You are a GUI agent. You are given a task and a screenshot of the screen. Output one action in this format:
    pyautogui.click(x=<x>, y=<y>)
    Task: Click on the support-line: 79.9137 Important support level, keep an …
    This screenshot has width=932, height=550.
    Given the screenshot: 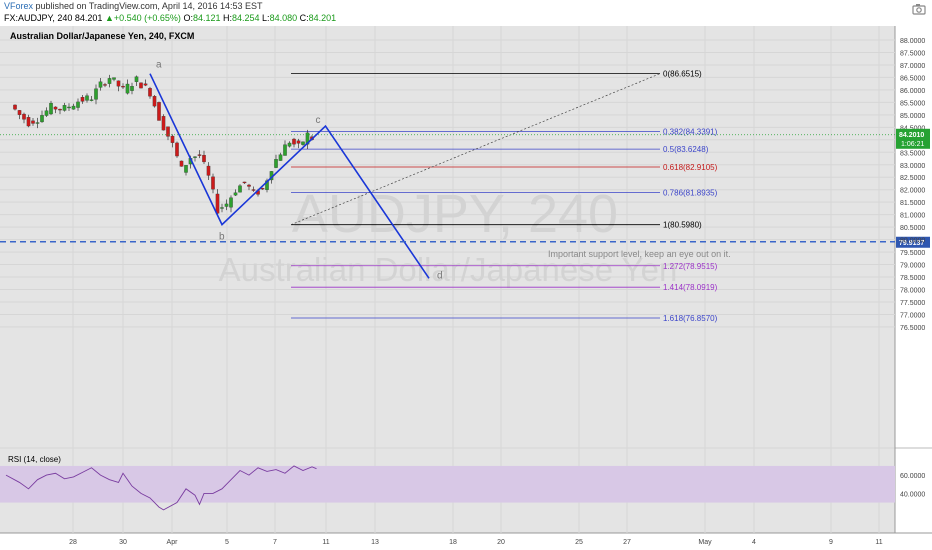 What is the action you would take?
    pyautogui.click(x=465, y=247)
    